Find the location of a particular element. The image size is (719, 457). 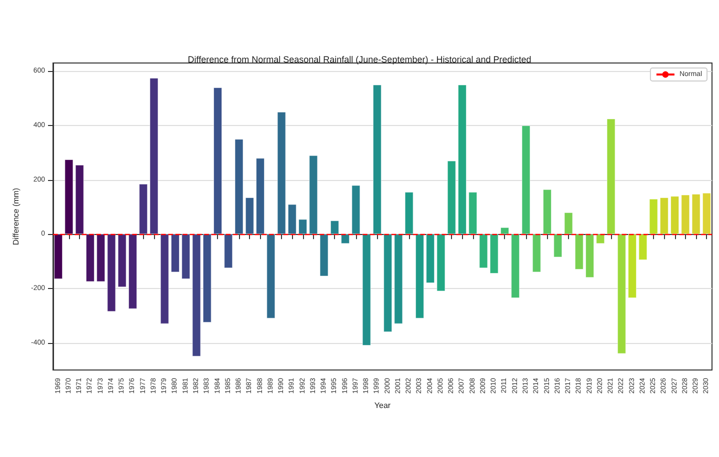

y-axis-title: Difference (mm) is located at coordinates (16, 217).